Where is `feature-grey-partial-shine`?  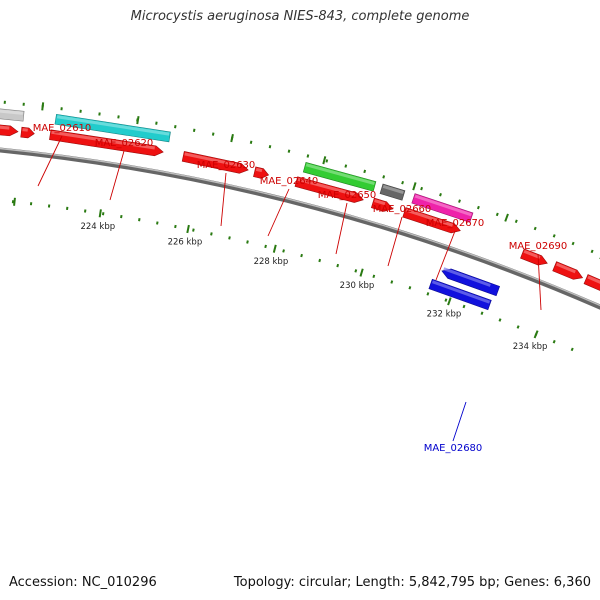
feature-grey-partial-shine is located at coordinates (12, 111).